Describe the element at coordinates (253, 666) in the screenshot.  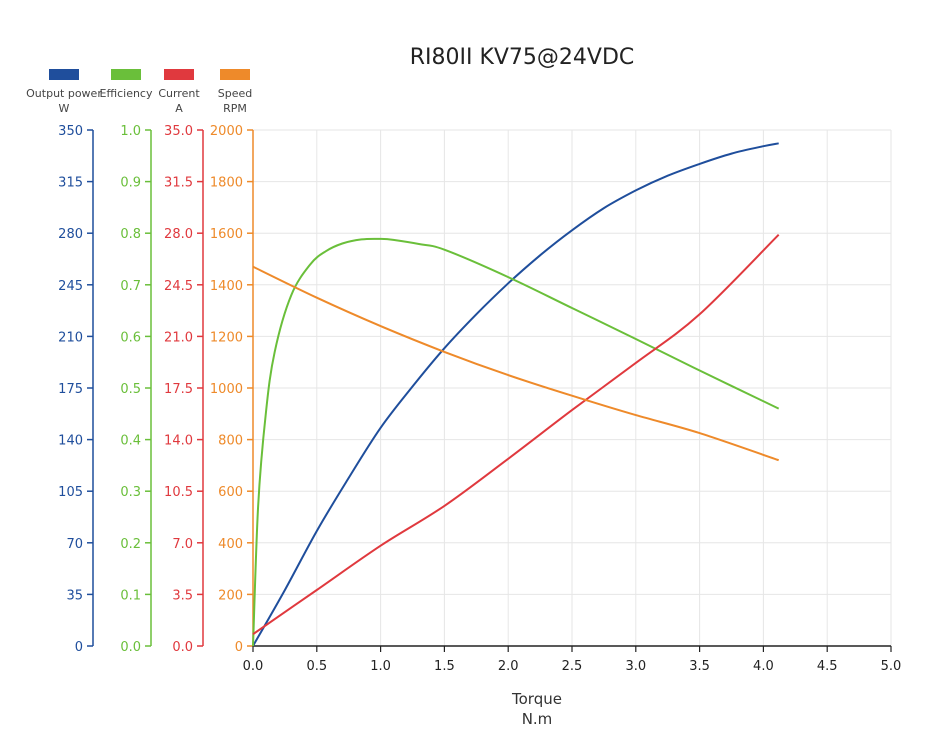
I see `x-tick-label: 0.0` at that location.